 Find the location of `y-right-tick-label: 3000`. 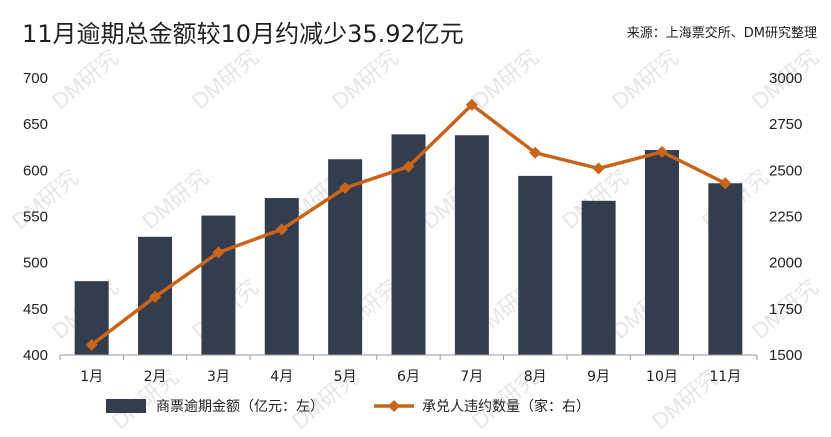

y-right-tick-label: 3000 is located at coordinates (785, 78).